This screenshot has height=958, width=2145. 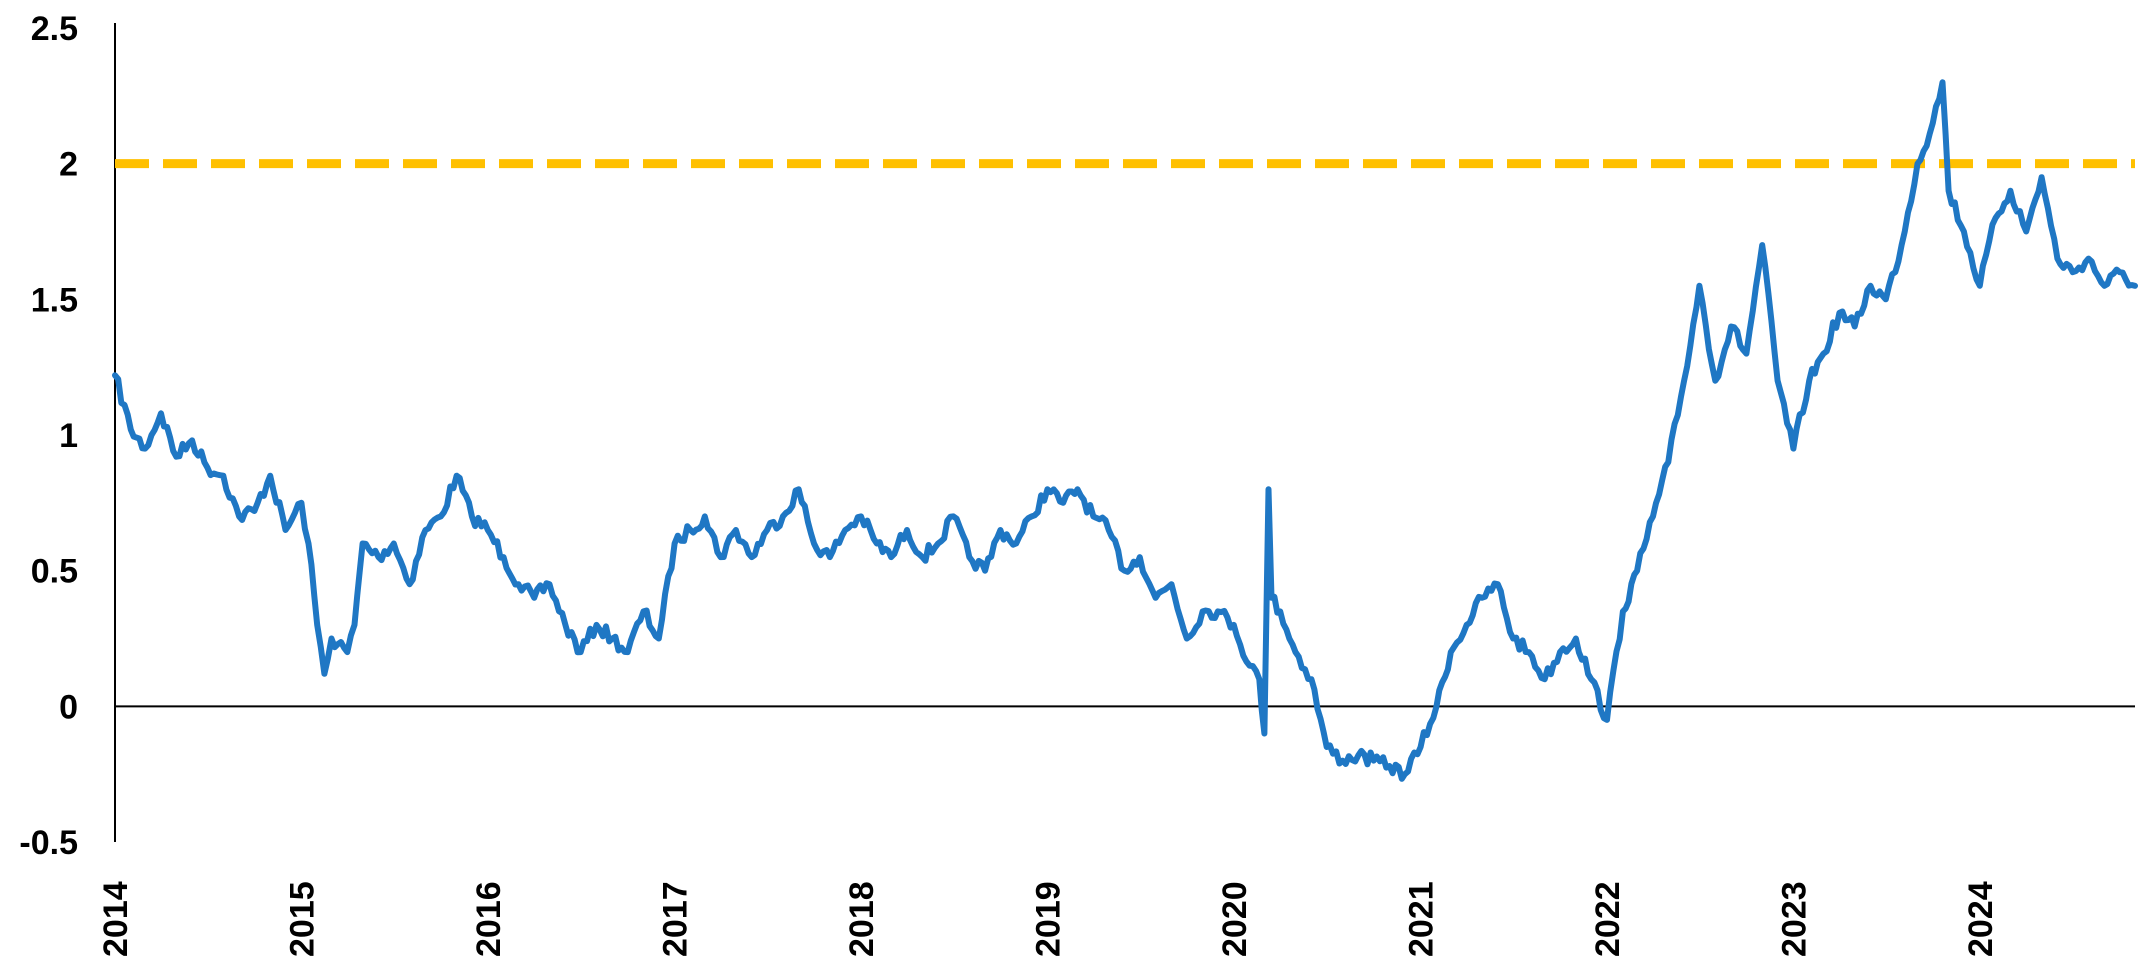 I want to click on y-tick-label: 2.5, so click(x=54, y=29).